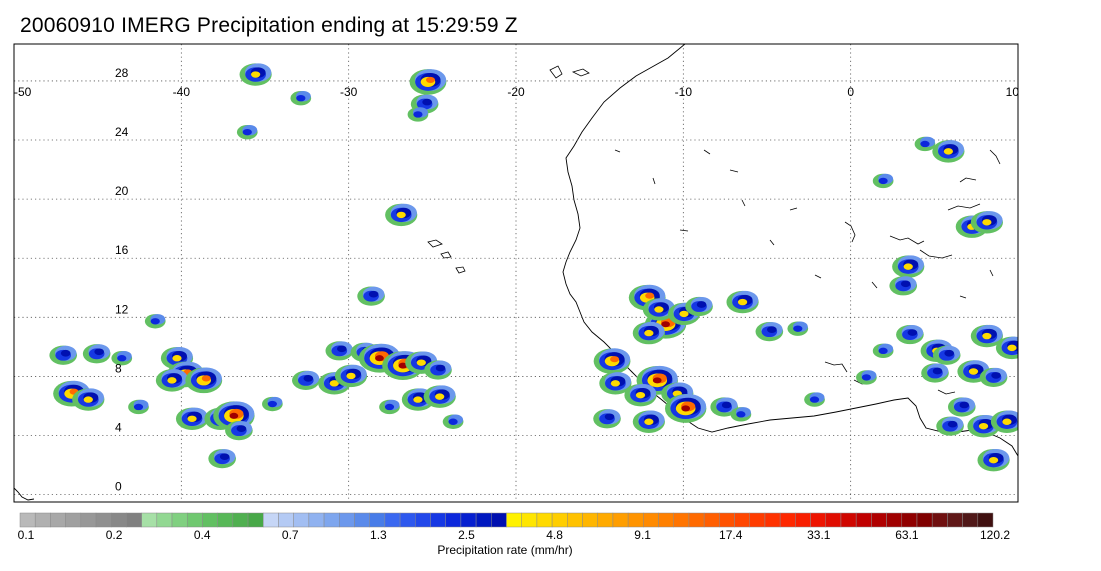 This screenshot has height=571, width=1101. What do you see at coordinates (731, 535) in the screenshot?
I see `colorbar-label: 17.4` at bounding box center [731, 535].